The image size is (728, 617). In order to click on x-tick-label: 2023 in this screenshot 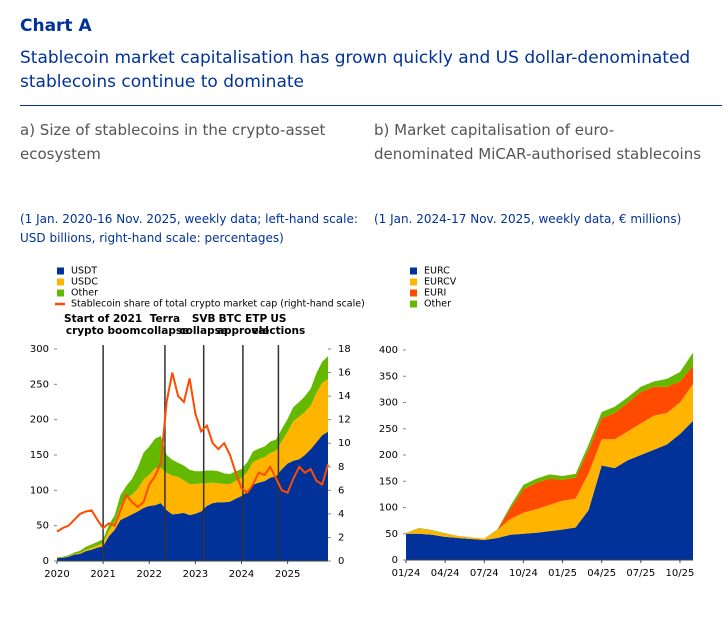, I will do `click(195, 574)`.